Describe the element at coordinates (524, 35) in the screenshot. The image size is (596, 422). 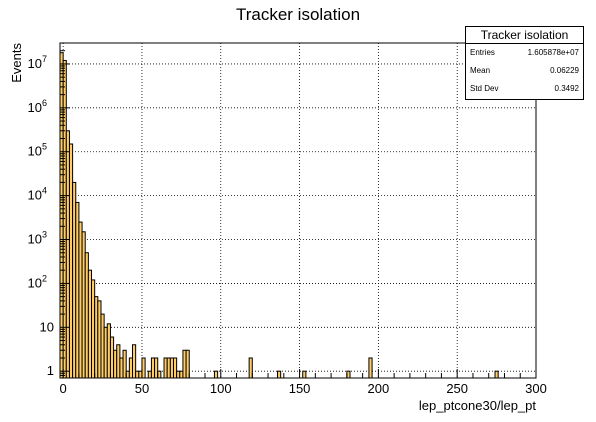
I see `stats-box-title: Tracker isolation` at that location.